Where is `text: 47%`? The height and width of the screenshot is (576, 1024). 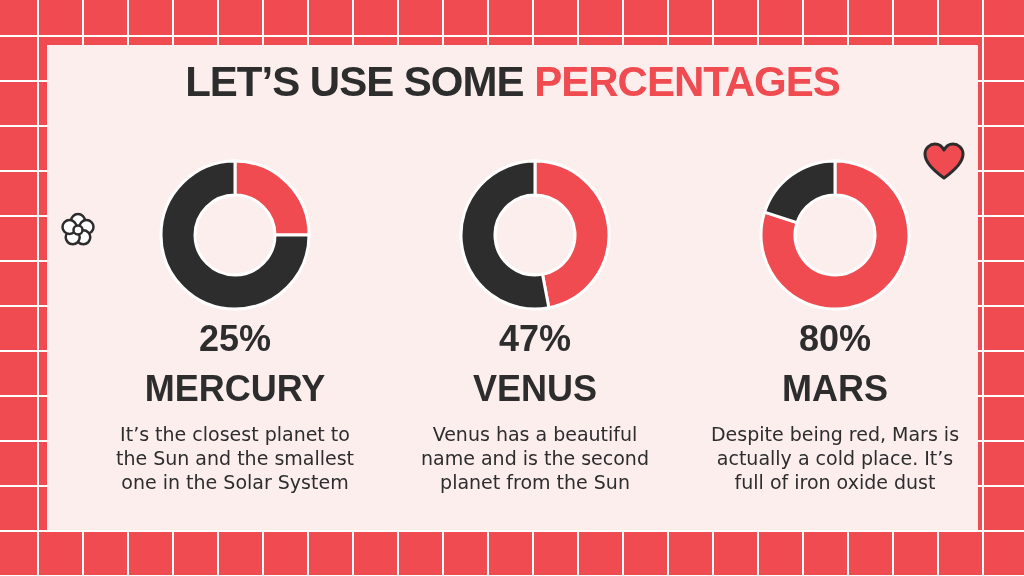 text: 47% is located at coordinates (535, 338).